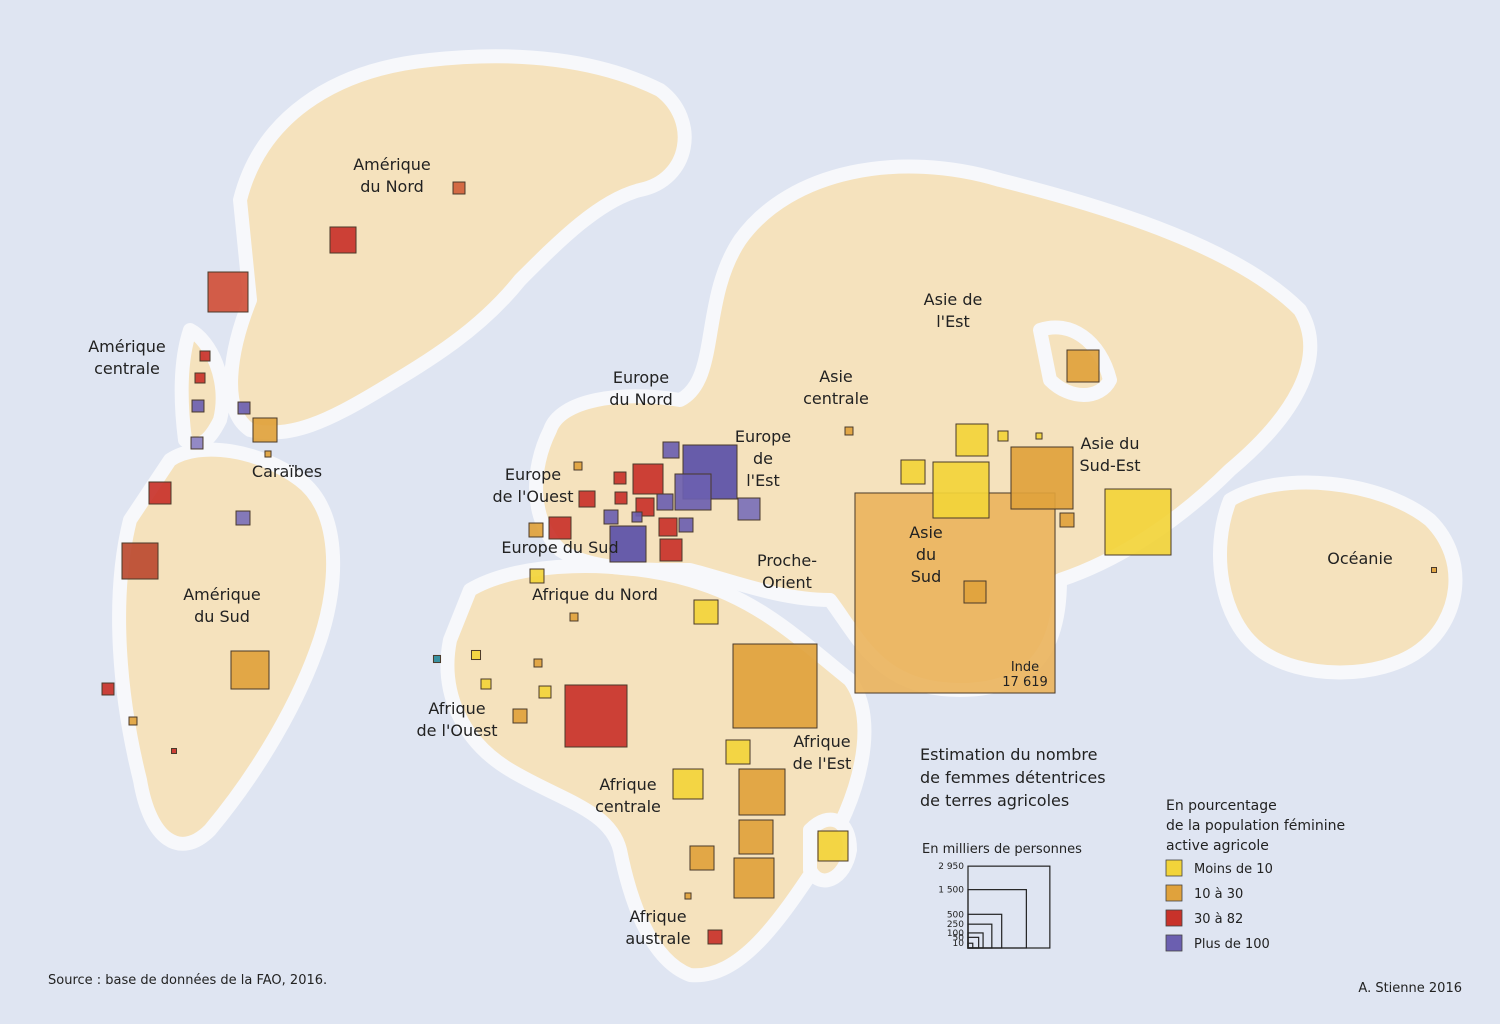  What do you see at coordinates (951, 891) in the screenshot?
I see `legend-size-label: 1 500` at bounding box center [951, 891].